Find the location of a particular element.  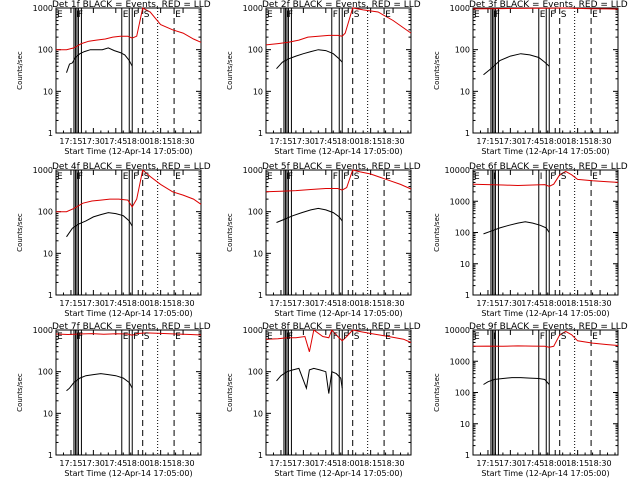

panel-title: Det 4f BLACK = Events, RED = LLD is located at coordinates (131, 167).